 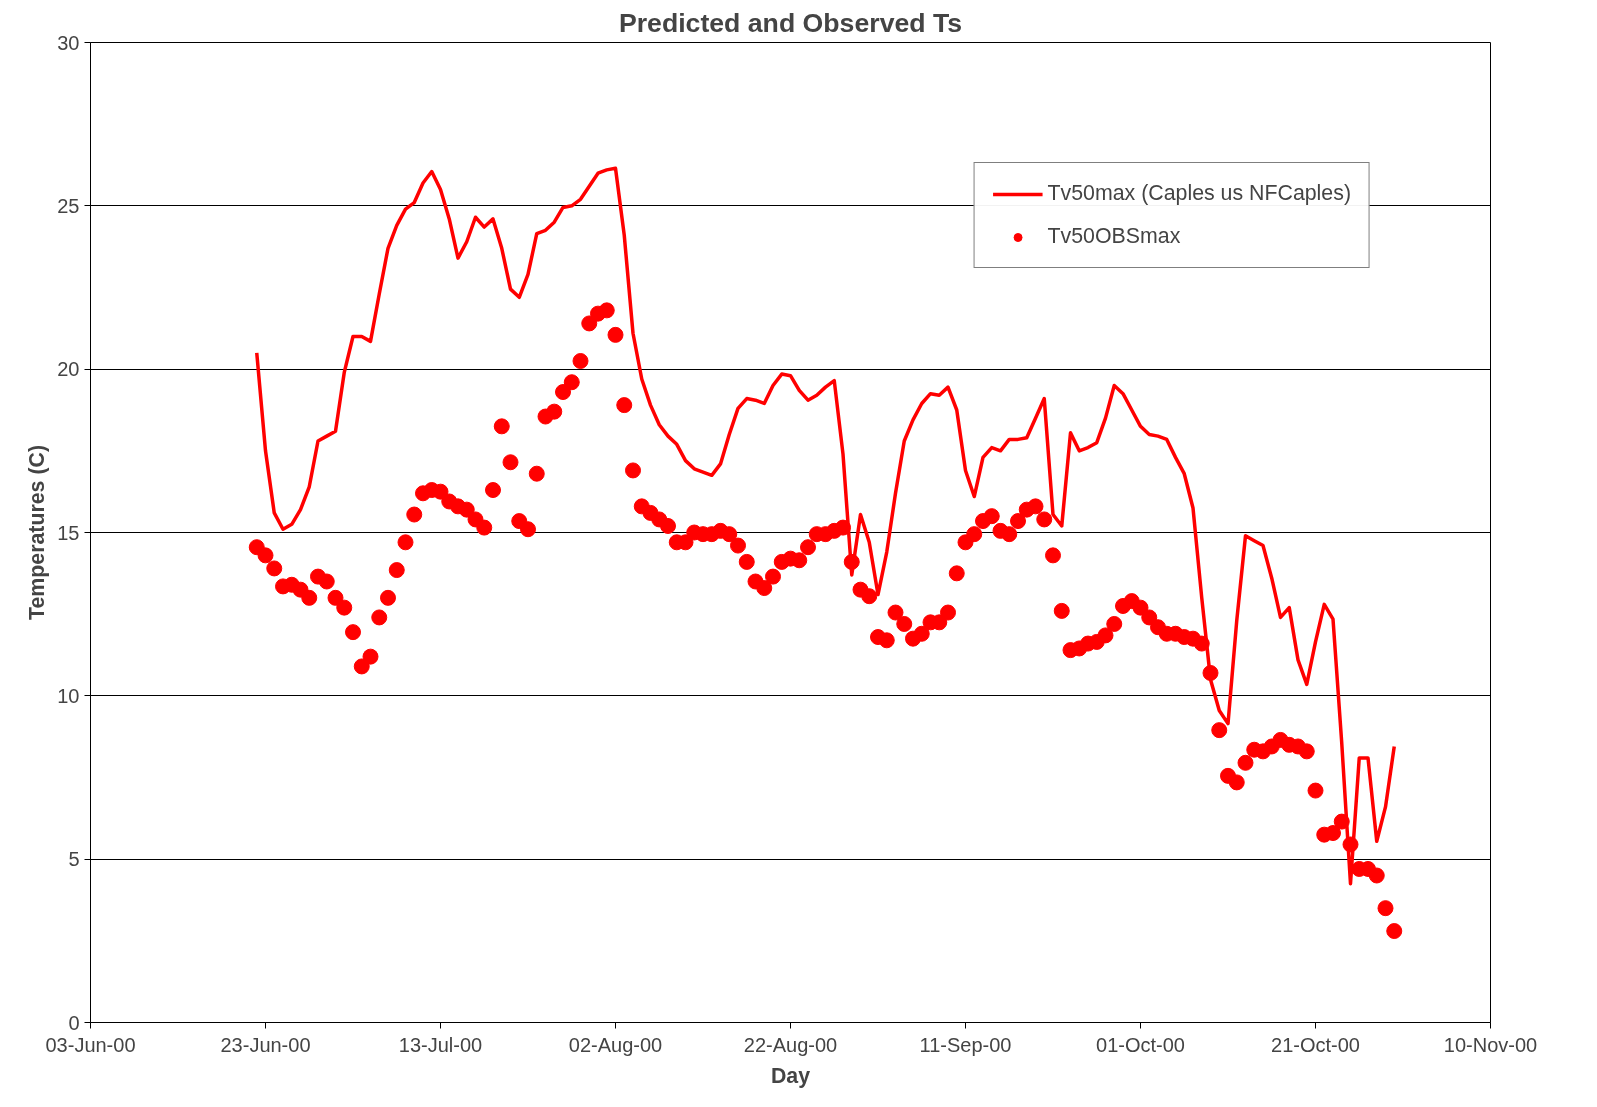 I want to click on y-axis-title: Temperatures (C), so click(x=37, y=532).